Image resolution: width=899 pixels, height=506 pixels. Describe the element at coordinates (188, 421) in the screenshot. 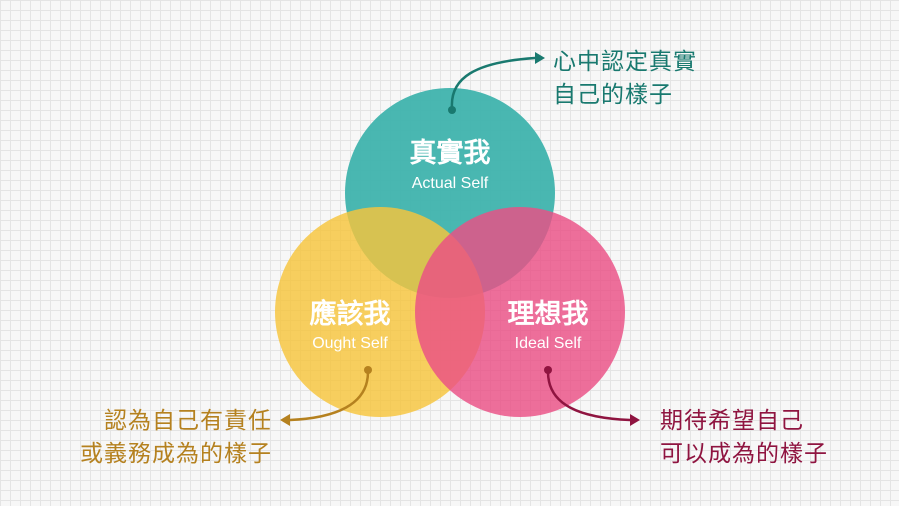

I see `ought-note-line-1: 認為自己有責任` at that location.